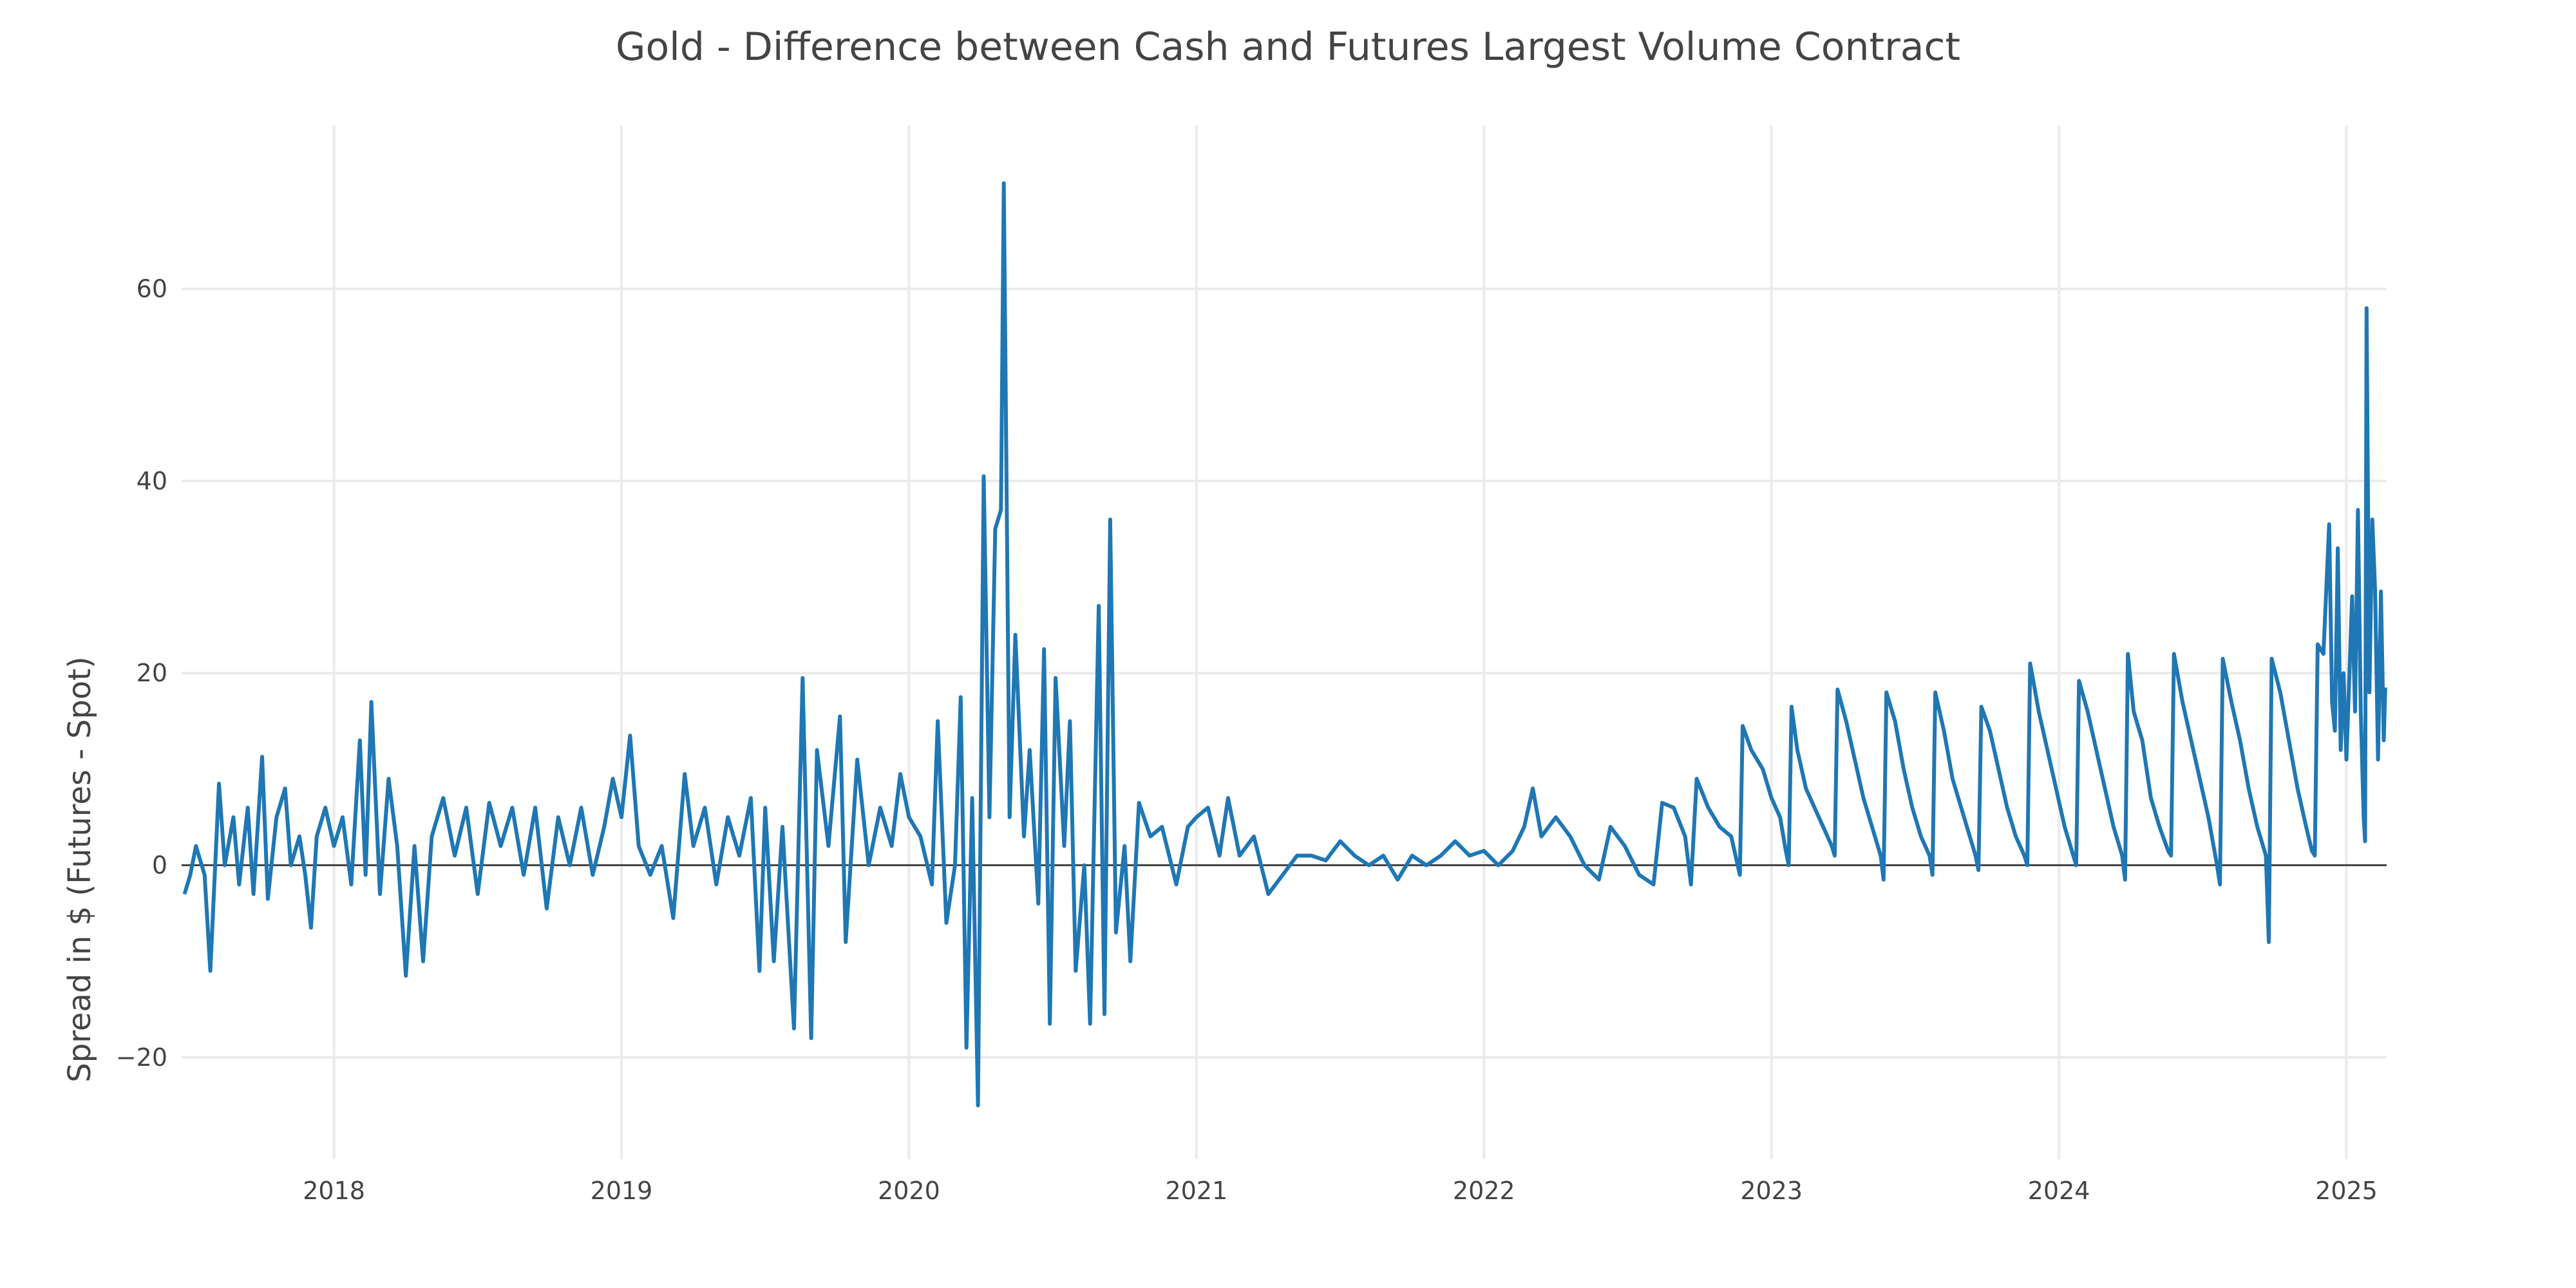  What do you see at coordinates (1341, 1191) in the screenshot?
I see `x-axis-ticks: 2018 2019 2020 2021 2022 2023 2024 2025` at bounding box center [1341, 1191].